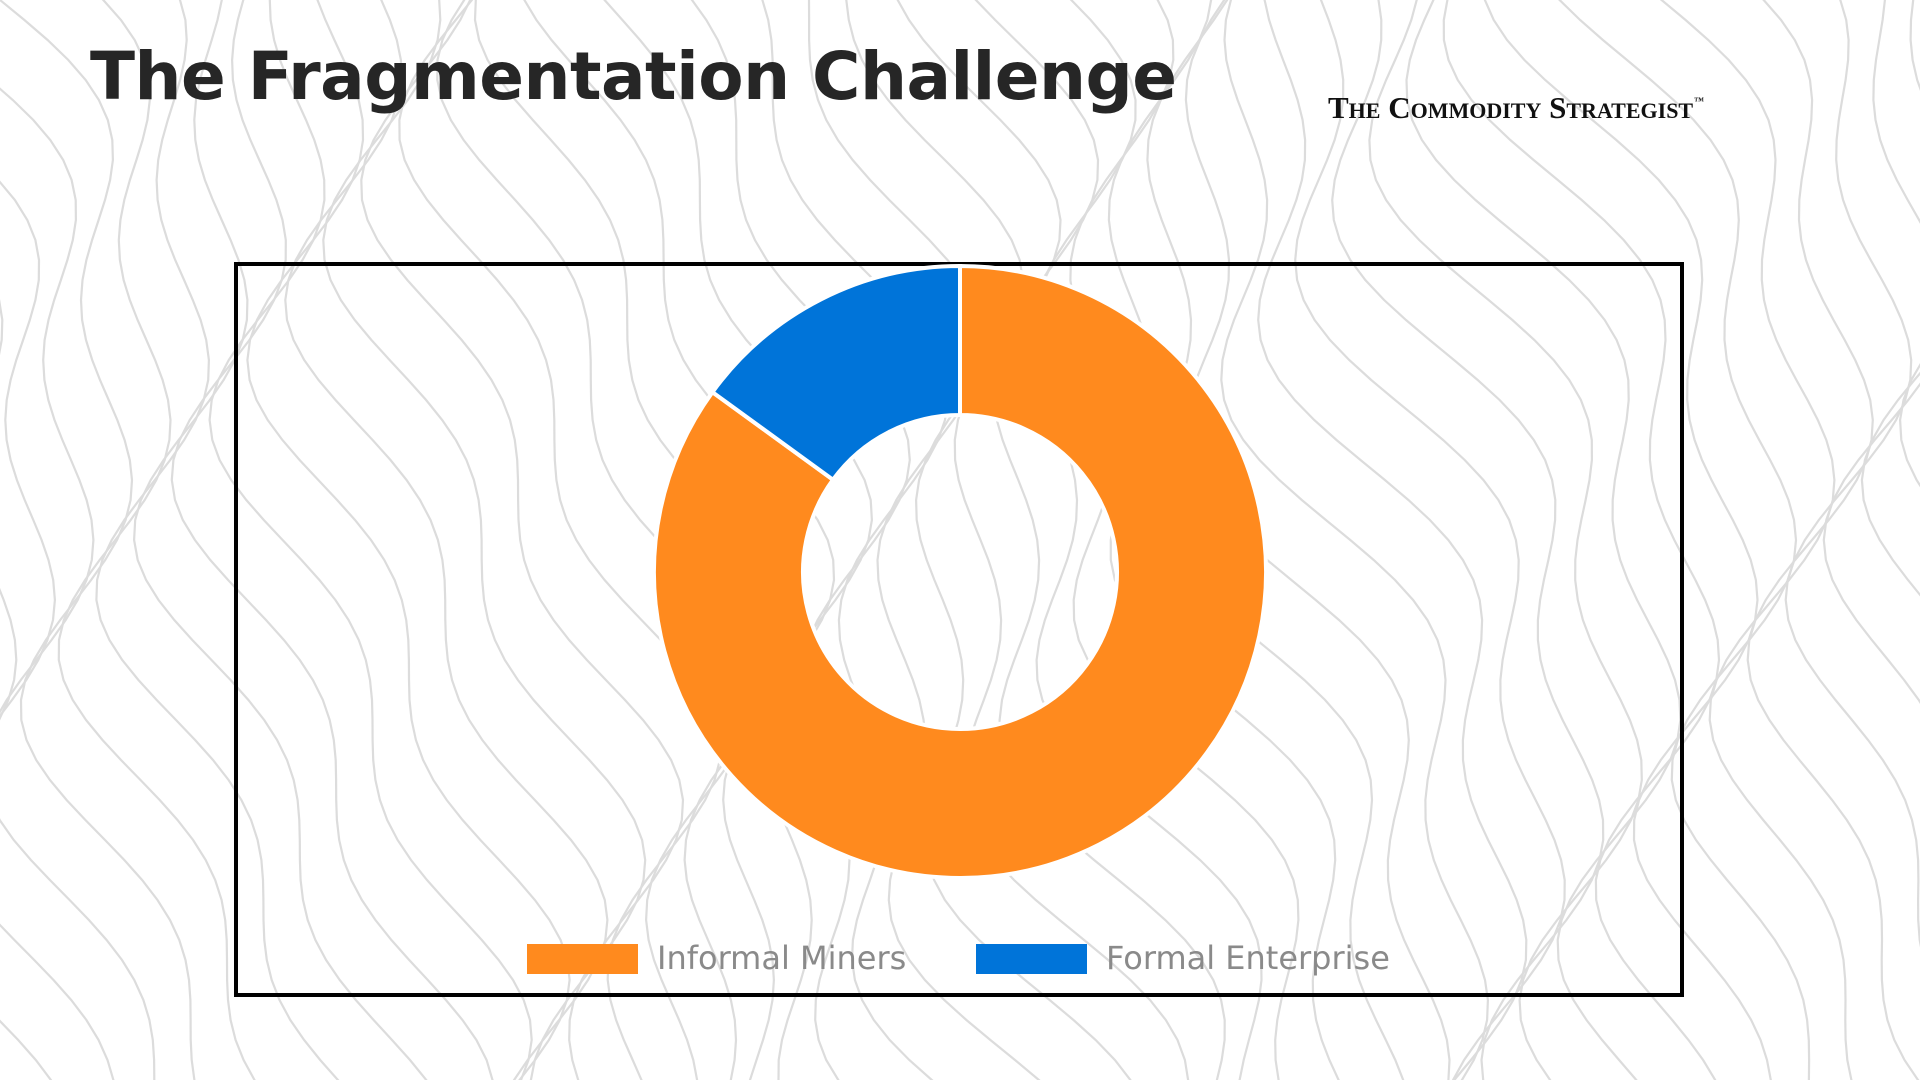  What do you see at coordinates (1031, 959) in the screenshot?
I see `legend-swatch-formal-enterprise` at bounding box center [1031, 959].